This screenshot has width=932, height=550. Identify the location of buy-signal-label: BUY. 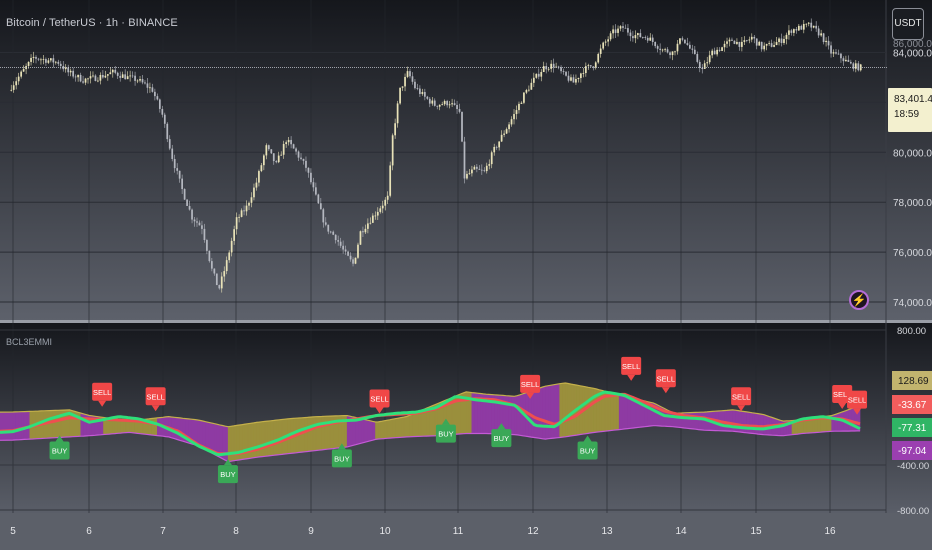
(227, 474).